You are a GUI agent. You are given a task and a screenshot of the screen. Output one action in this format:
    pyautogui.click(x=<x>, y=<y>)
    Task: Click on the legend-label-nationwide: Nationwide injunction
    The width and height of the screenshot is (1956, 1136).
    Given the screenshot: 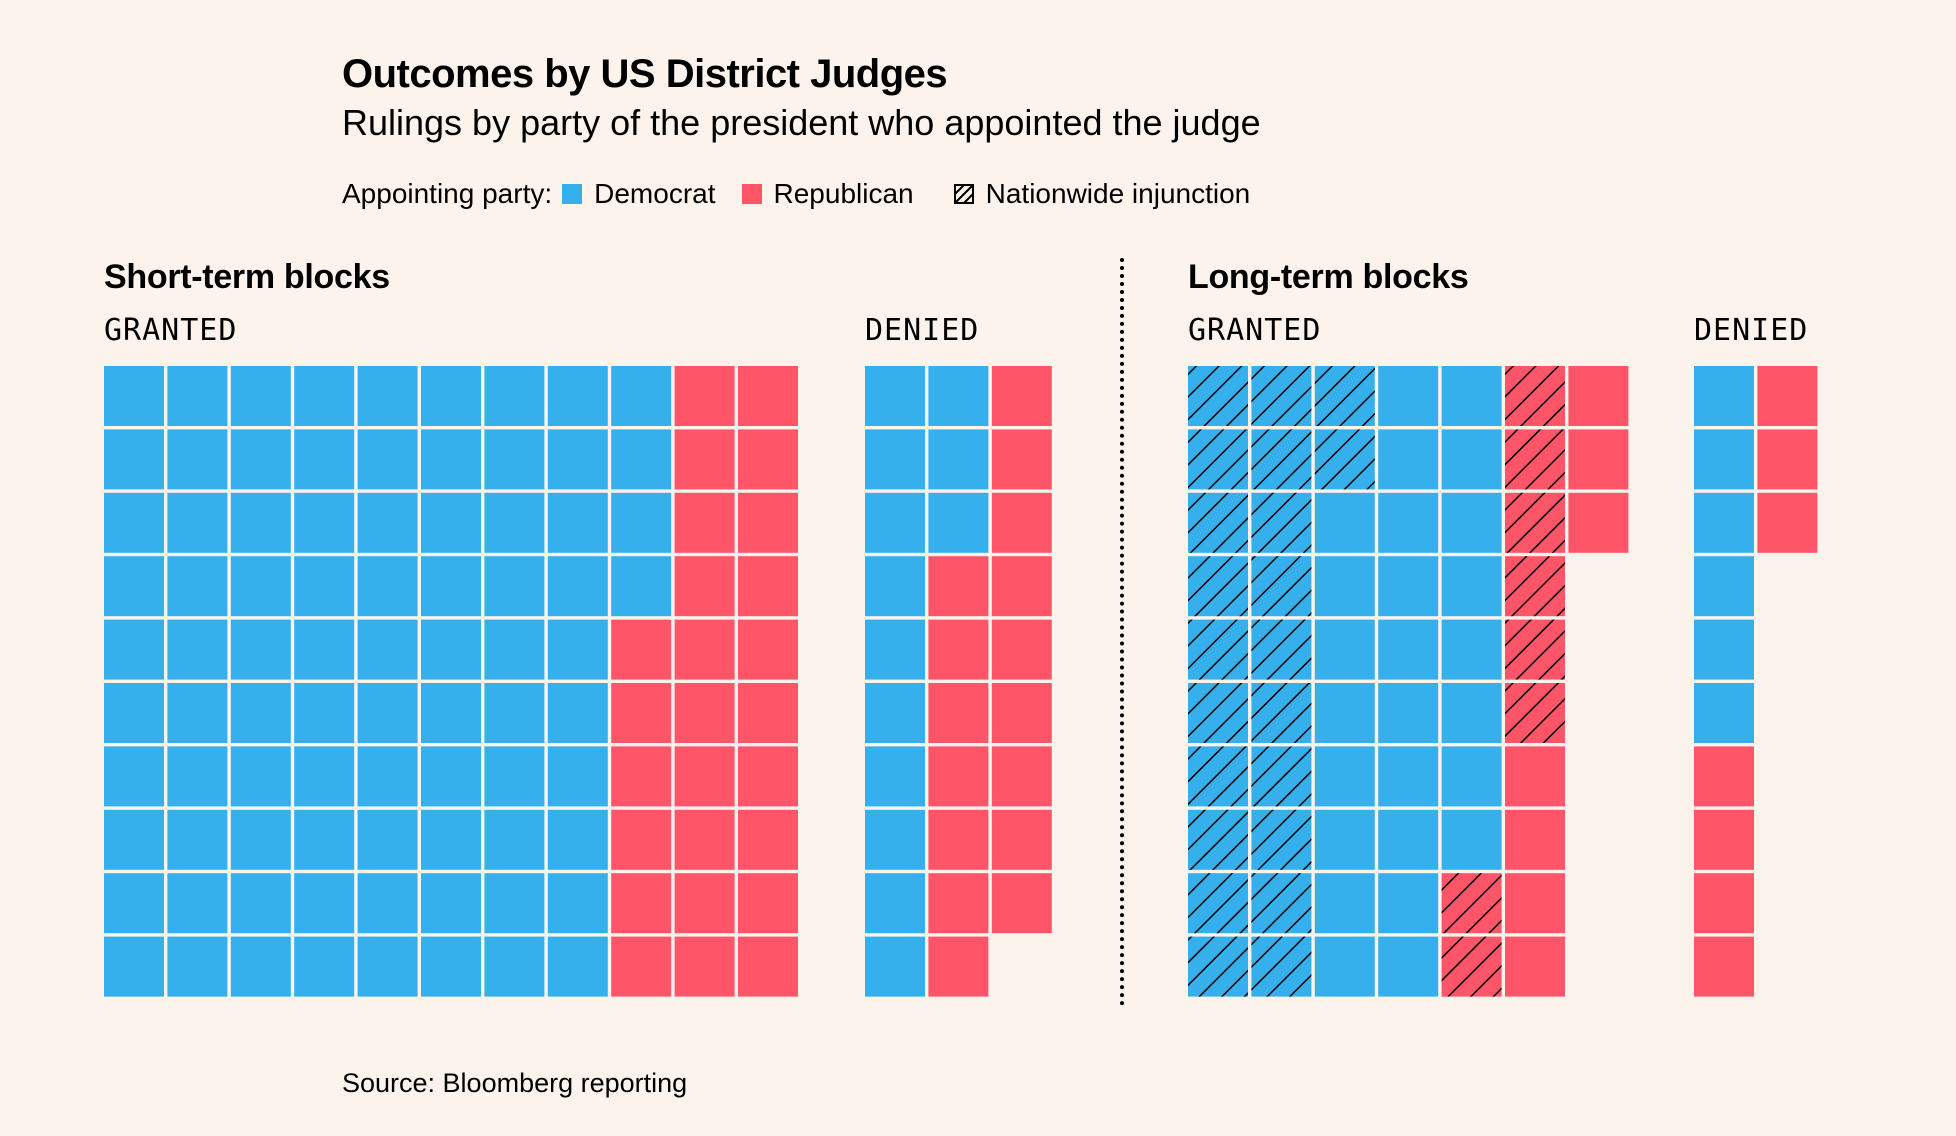 What is the action you would take?
    pyautogui.click(x=1118, y=193)
    